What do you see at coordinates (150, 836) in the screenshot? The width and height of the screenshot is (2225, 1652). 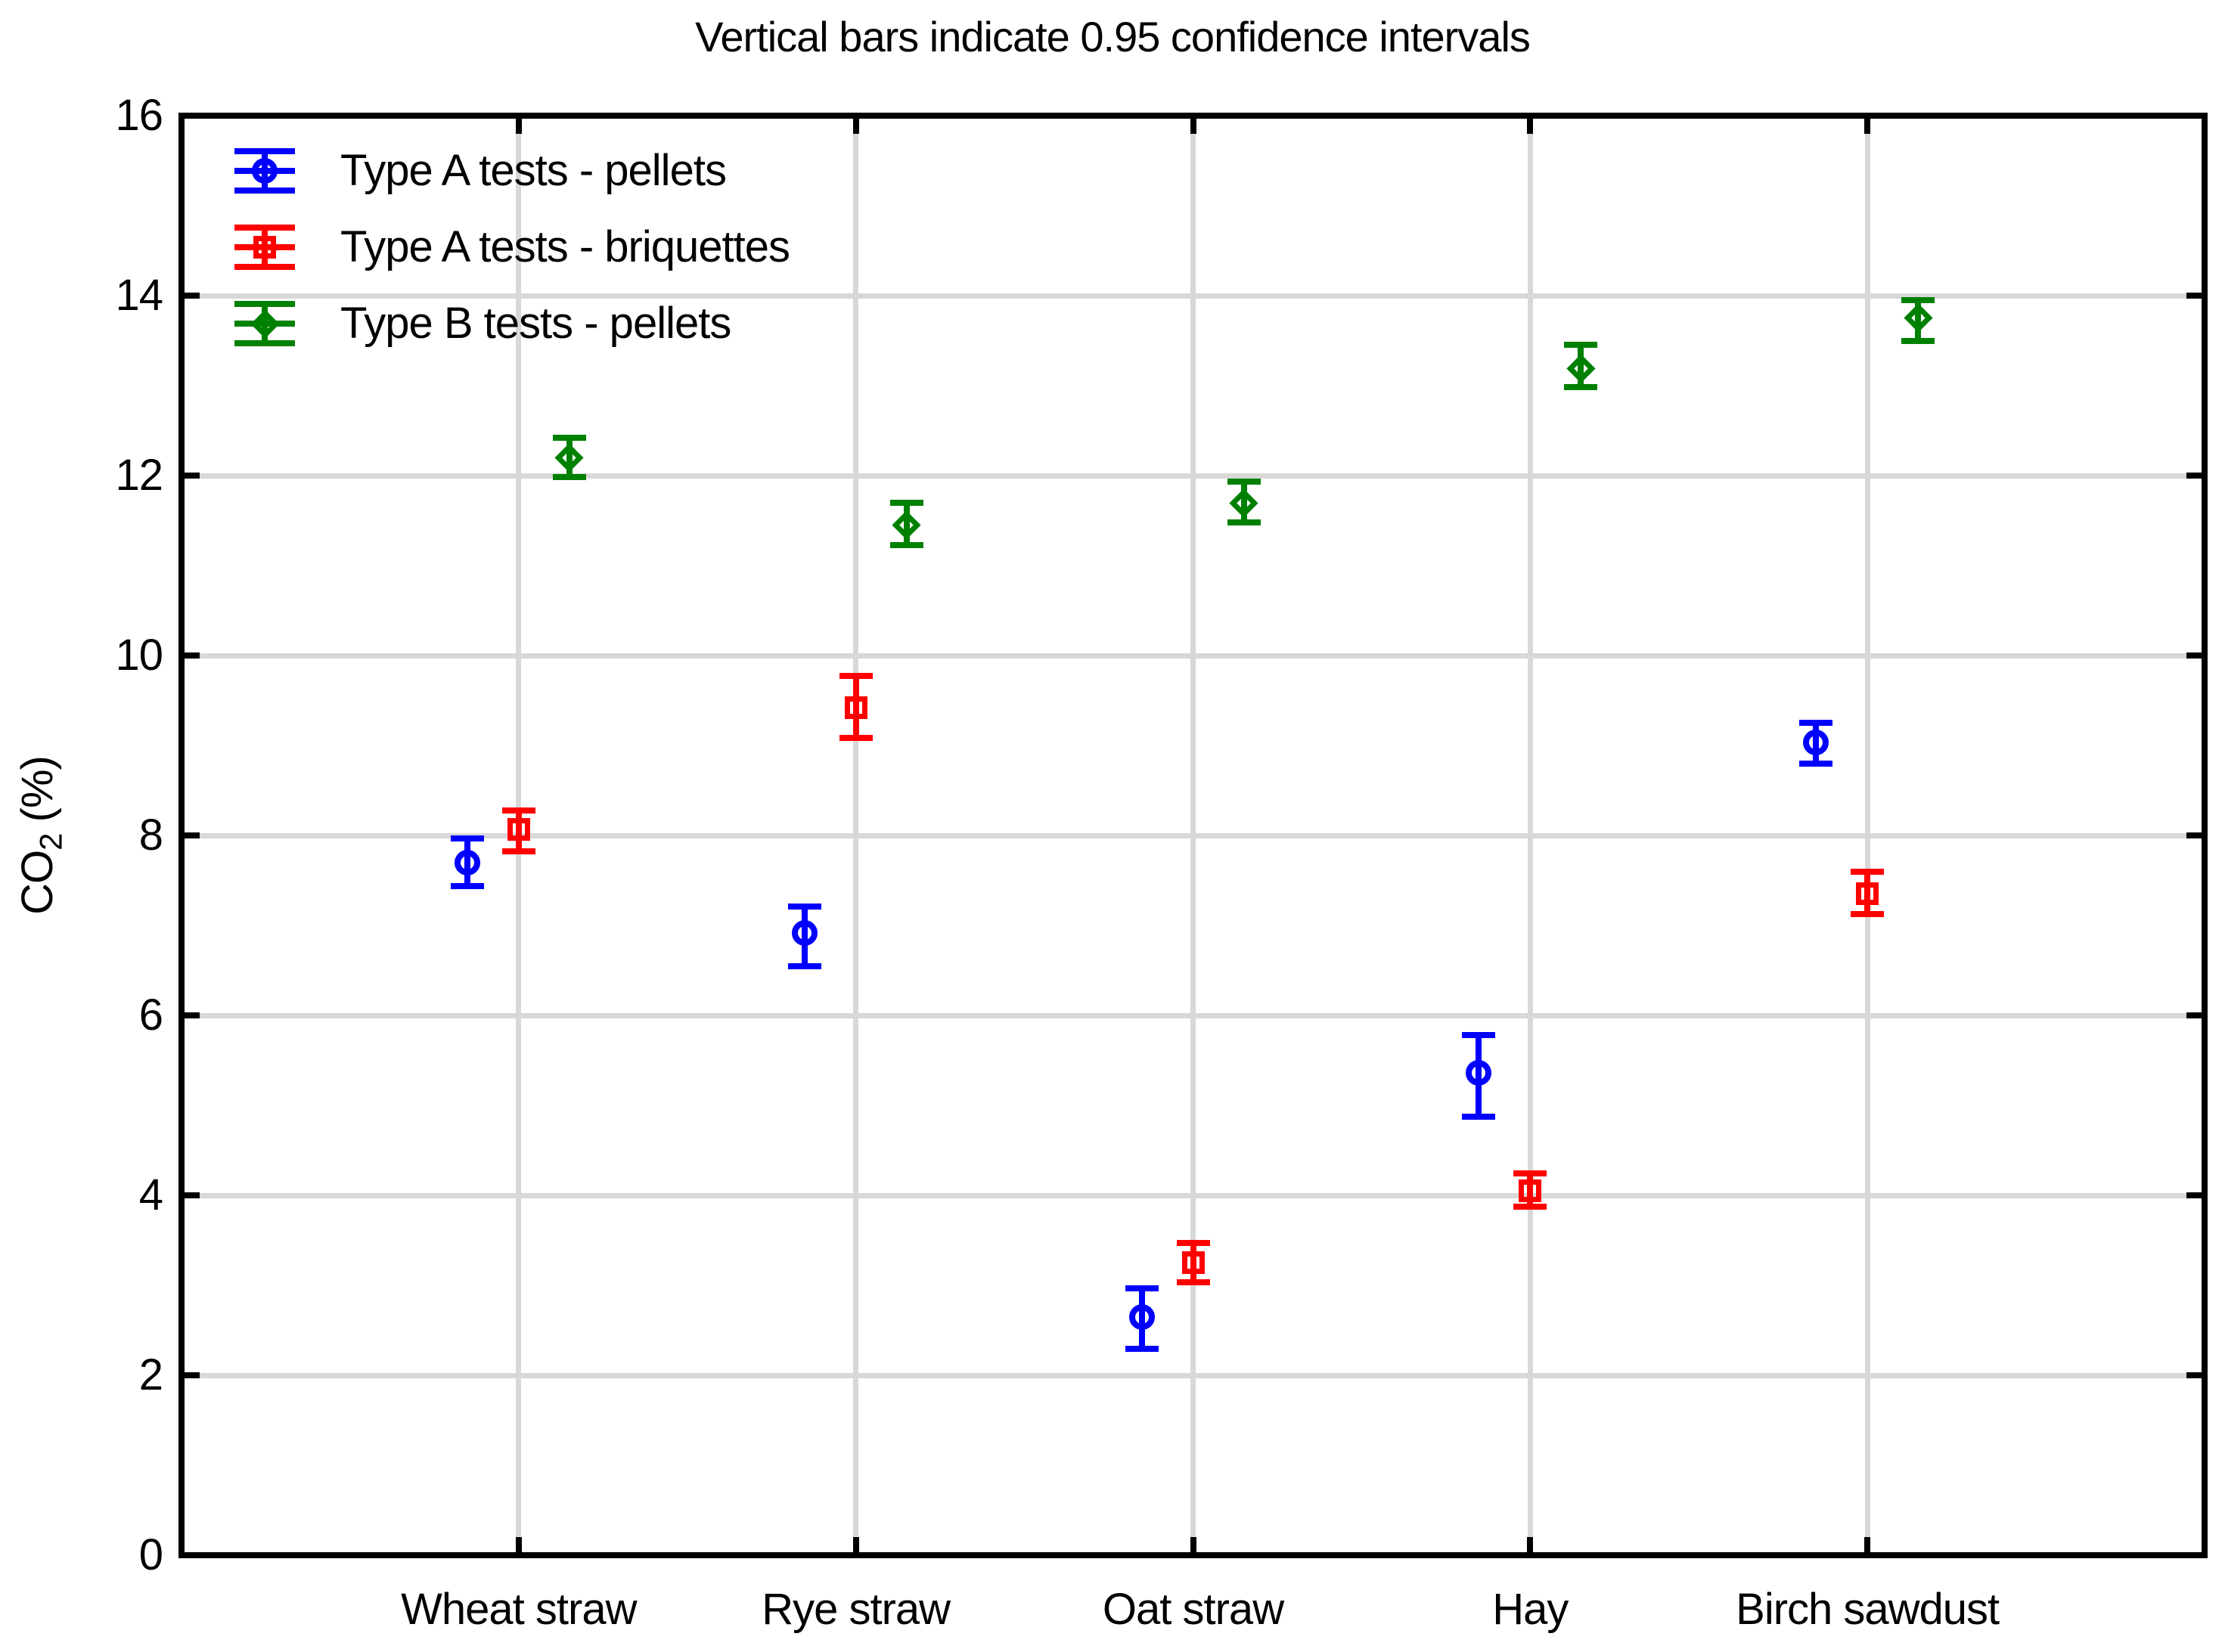 I see `y-tick-label: 8` at bounding box center [150, 836].